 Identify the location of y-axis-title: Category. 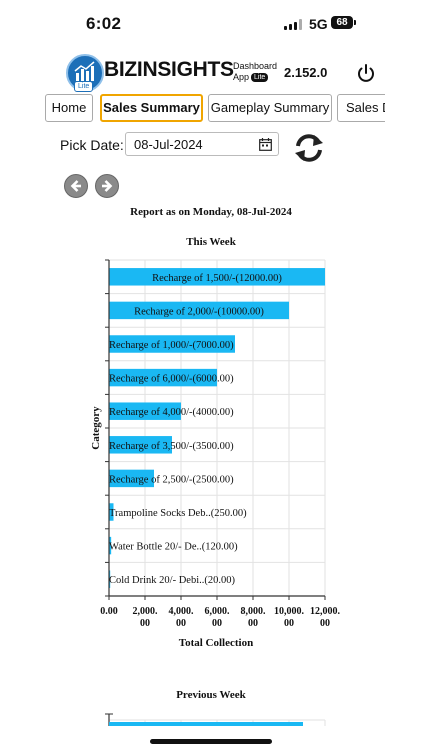
(96, 428).